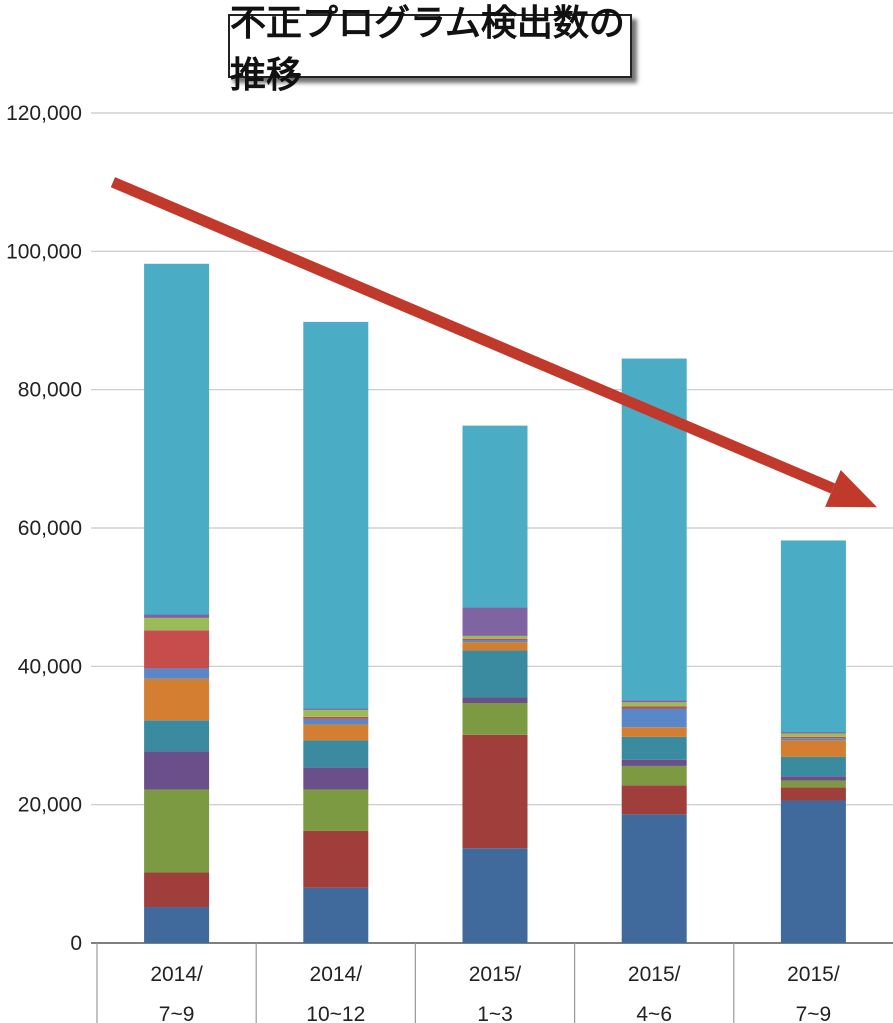  Describe the element at coordinates (335, 1013) in the screenshot. I see `category-label-months: 10~12` at that location.